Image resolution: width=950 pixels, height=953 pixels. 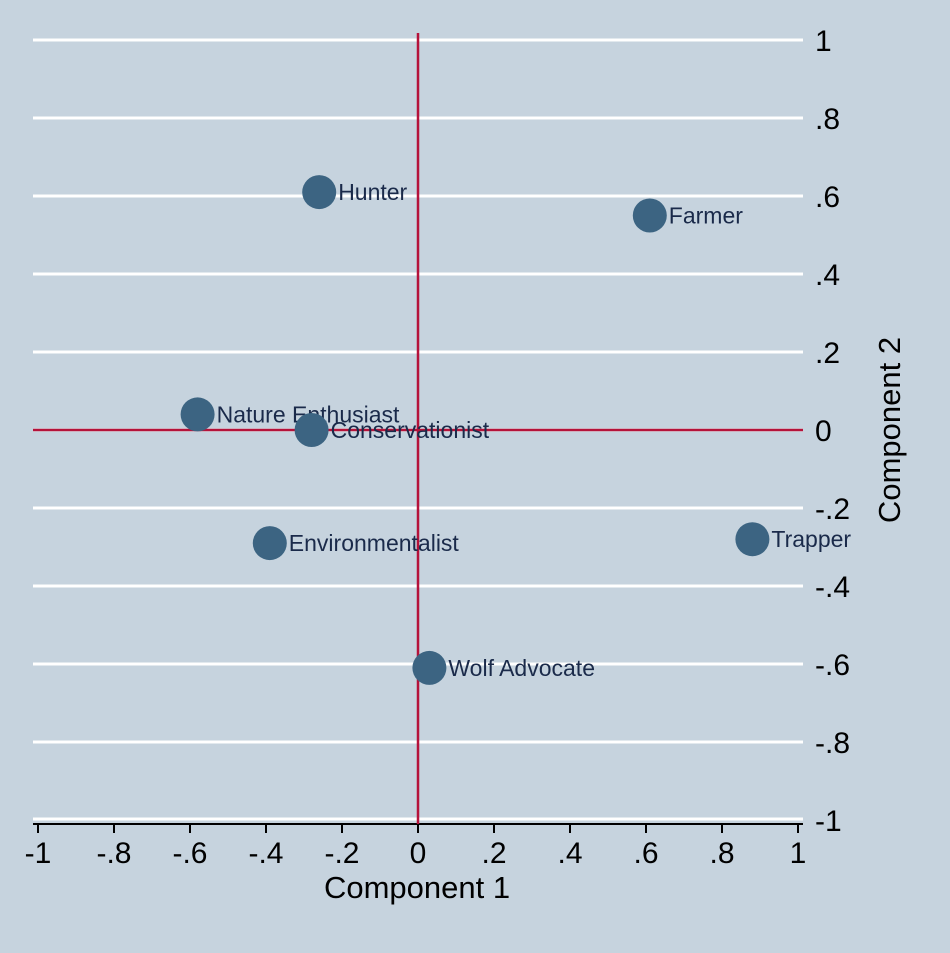 I want to click on data-point-label: Environmentalist, so click(x=374, y=543).